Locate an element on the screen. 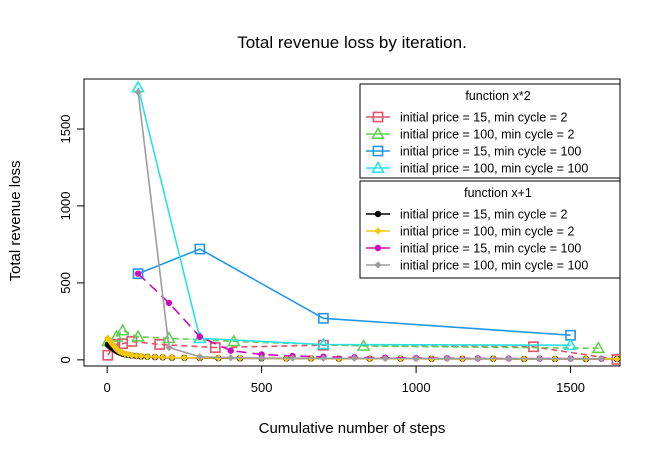  x-tick-label: 0 is located at coordinates (107, 387).